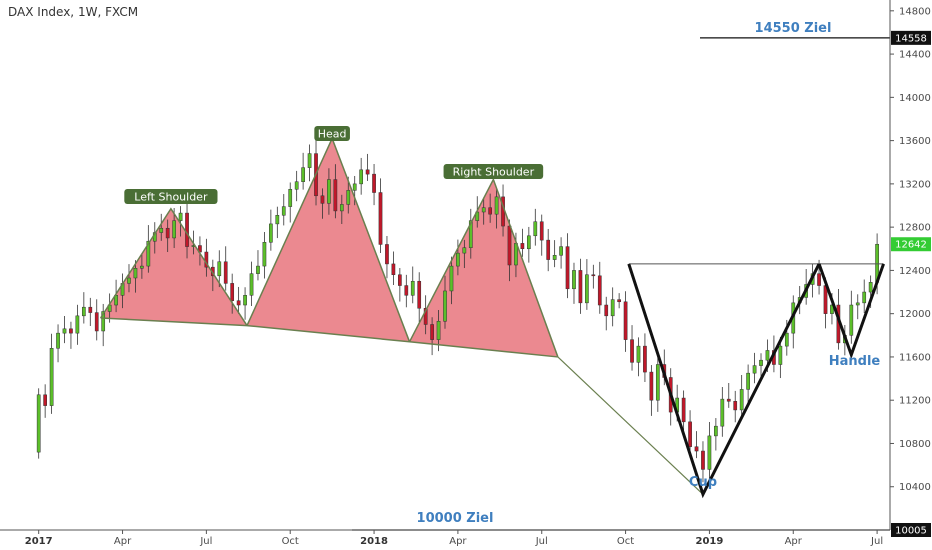 The height and width of the screenshot is (550, 932). I want to click on breakdown-line, so click(630, 425).